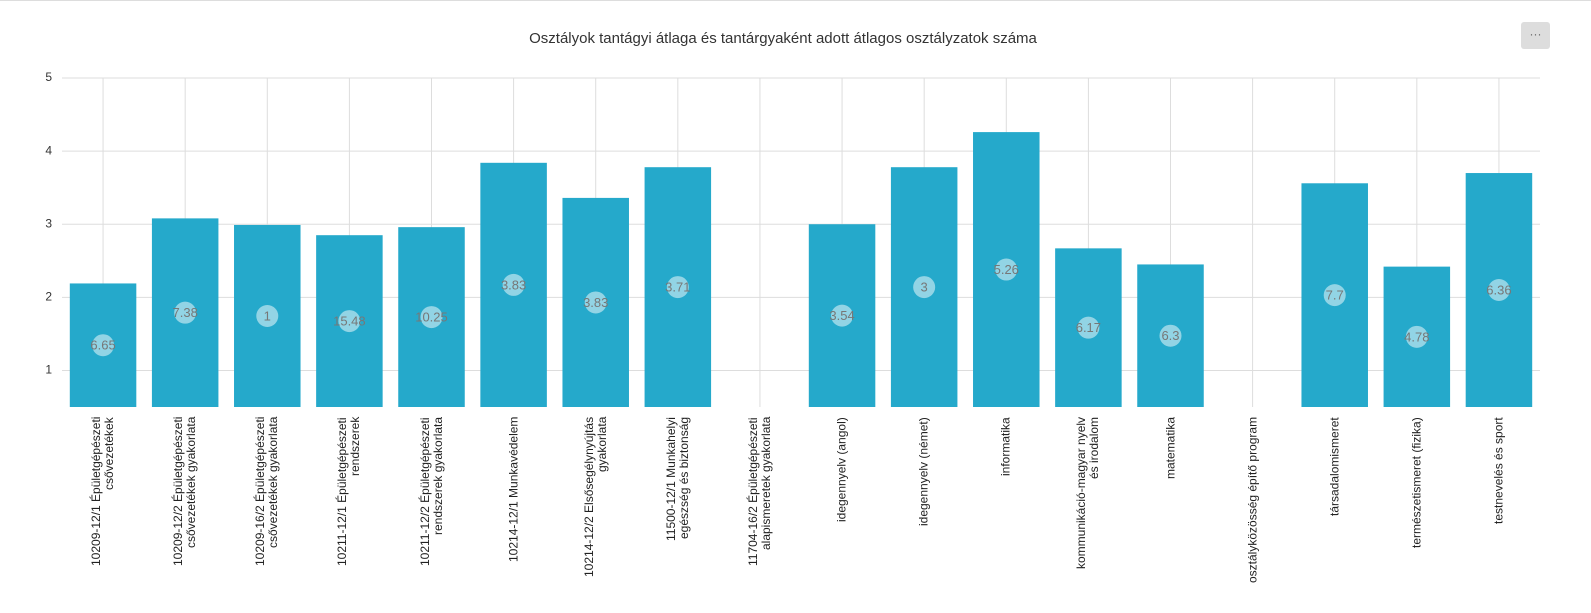  I want to click on count-label: 6.3, so click(1170, 335).